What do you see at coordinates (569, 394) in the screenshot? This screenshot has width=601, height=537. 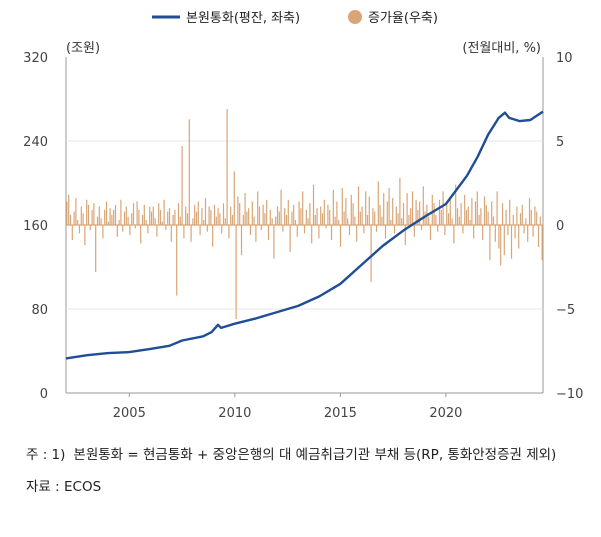 I see `right-tick-label: −10` at bounding box center [569, 394].